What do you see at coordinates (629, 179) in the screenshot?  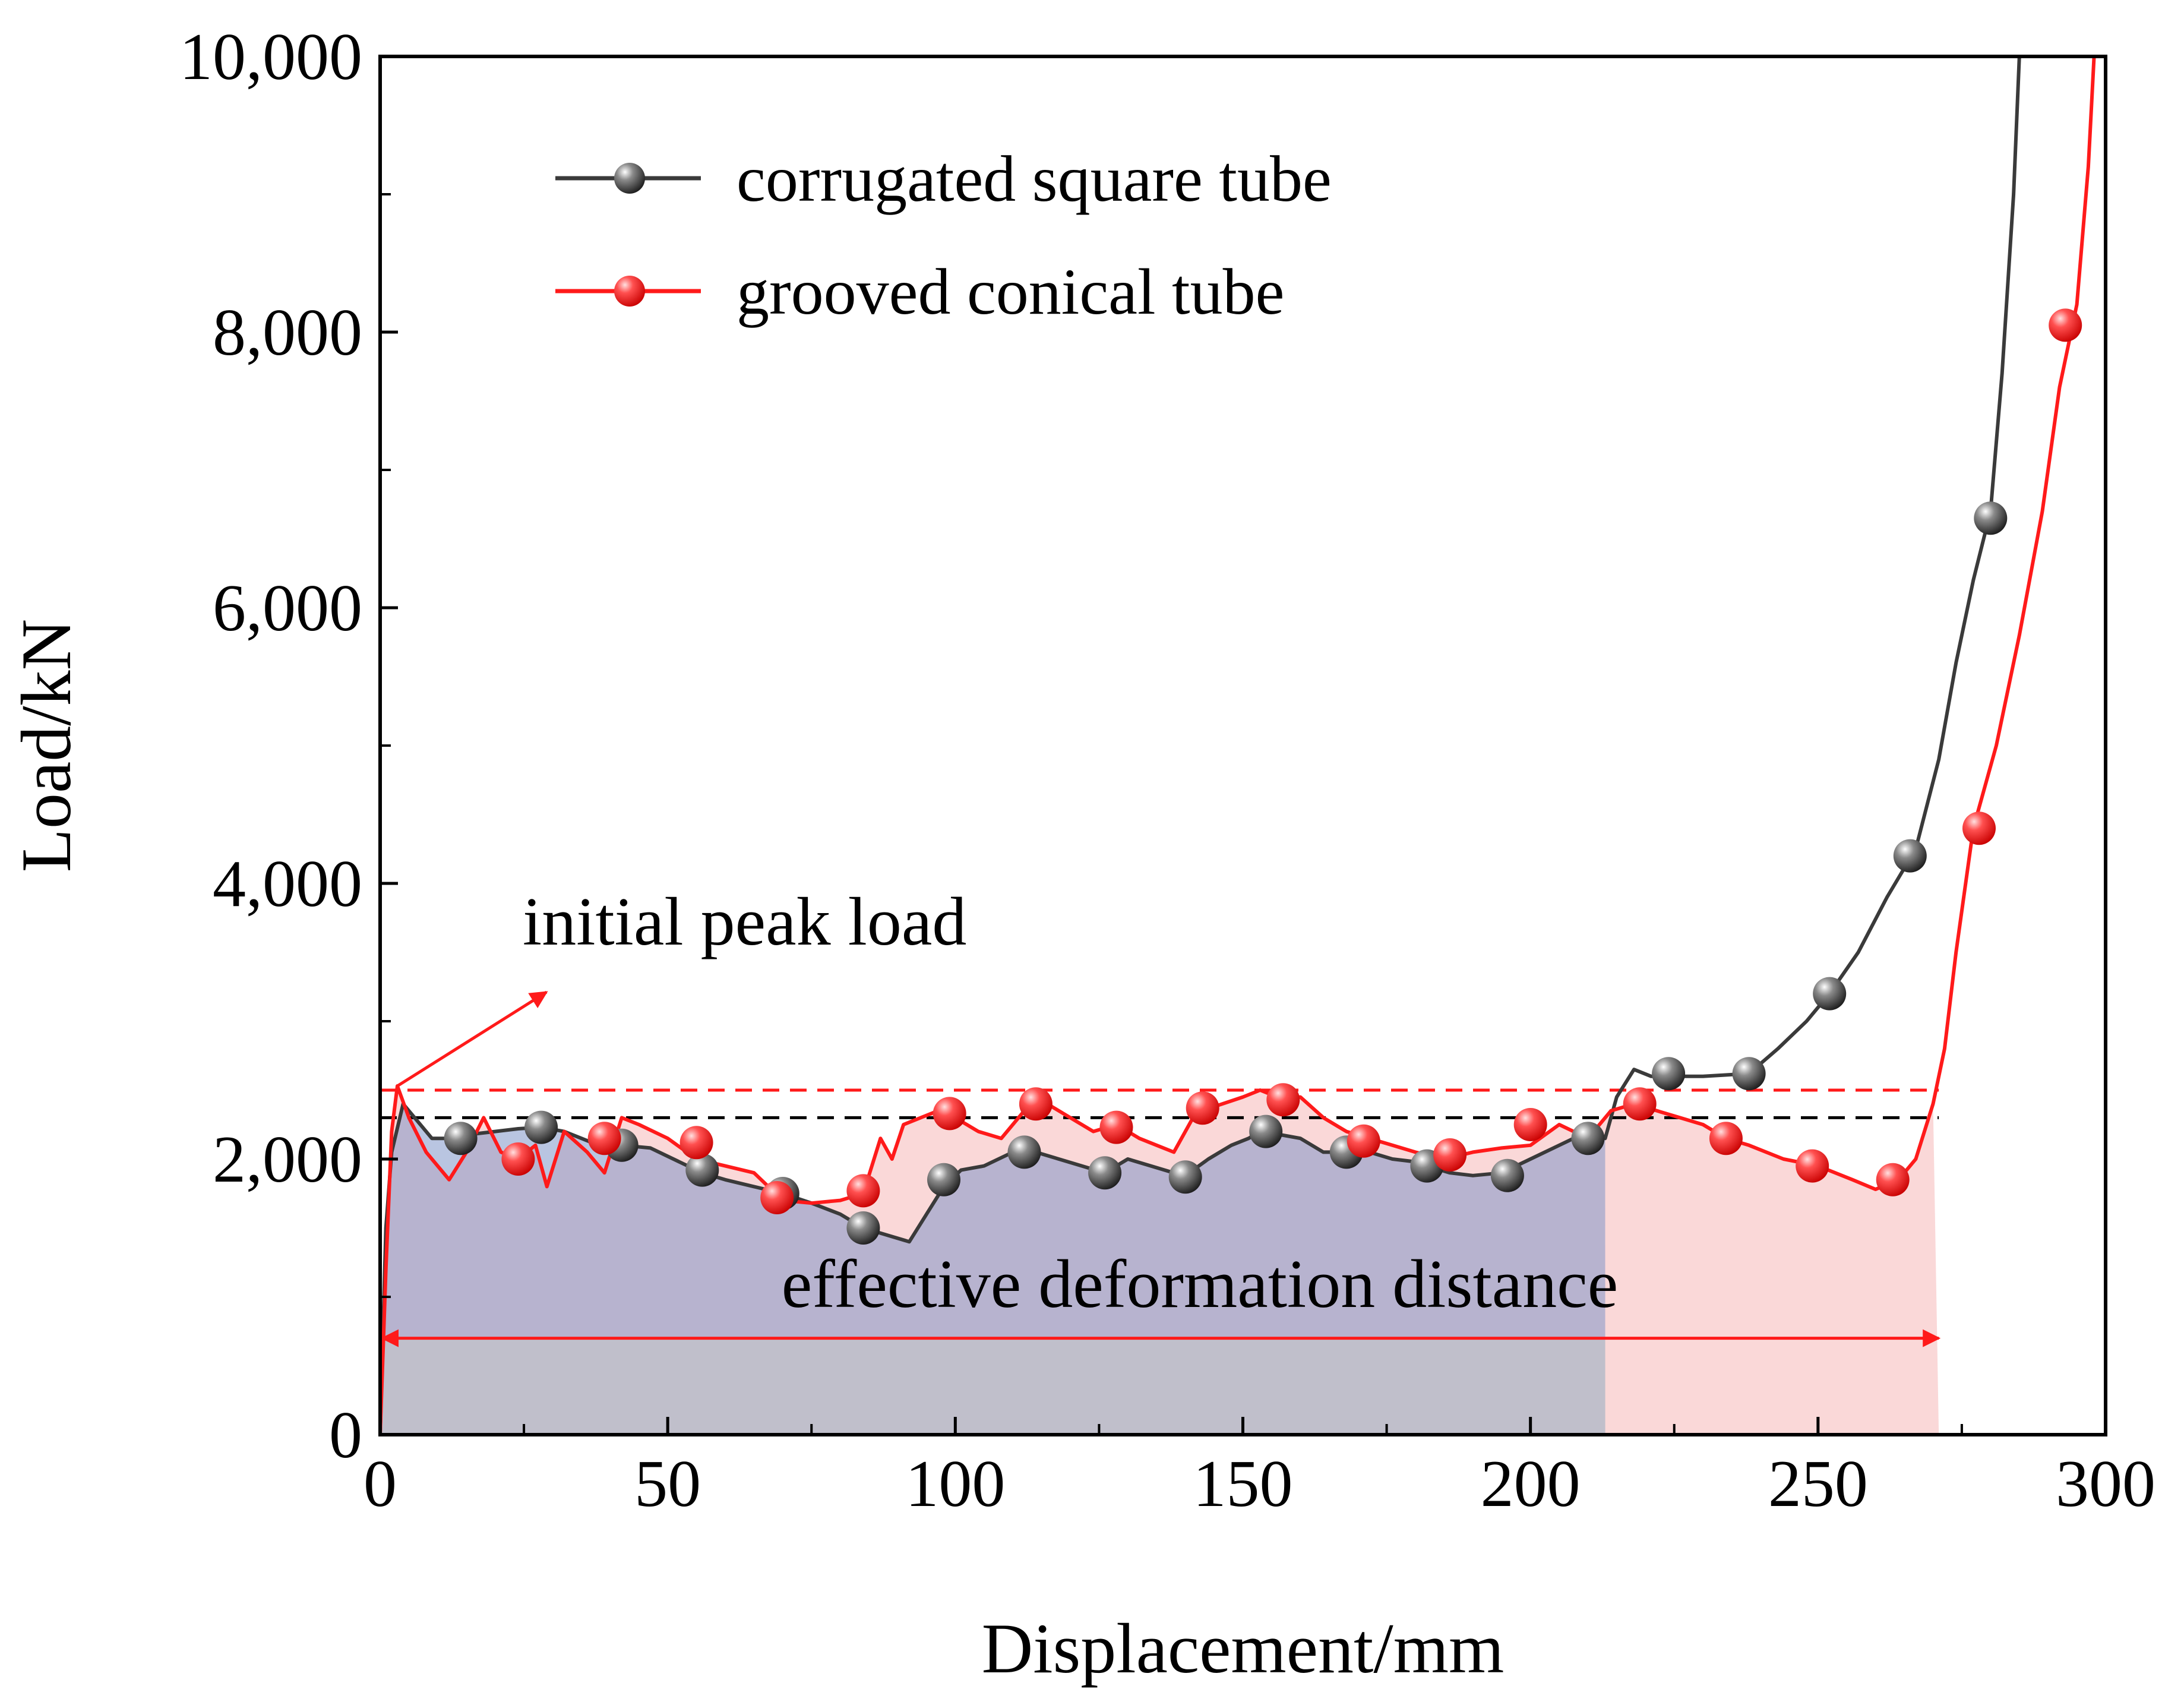 I see `legend-marker-corrugated` at bounding box center [629, 179].